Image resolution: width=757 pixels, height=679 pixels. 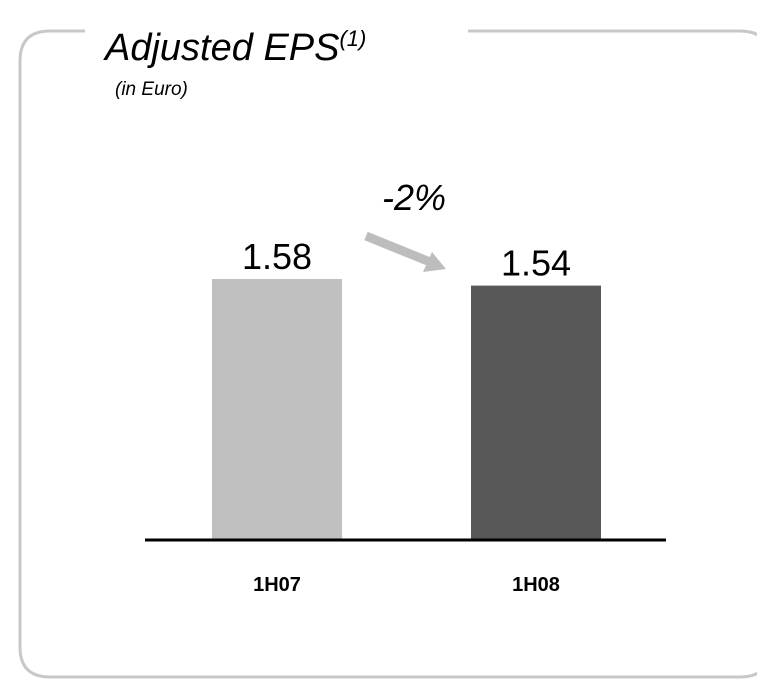 What do you see at coordinates (536, 263) in the screenshot?
I see `value-label: 1.54` at bounding box center [536, 263].